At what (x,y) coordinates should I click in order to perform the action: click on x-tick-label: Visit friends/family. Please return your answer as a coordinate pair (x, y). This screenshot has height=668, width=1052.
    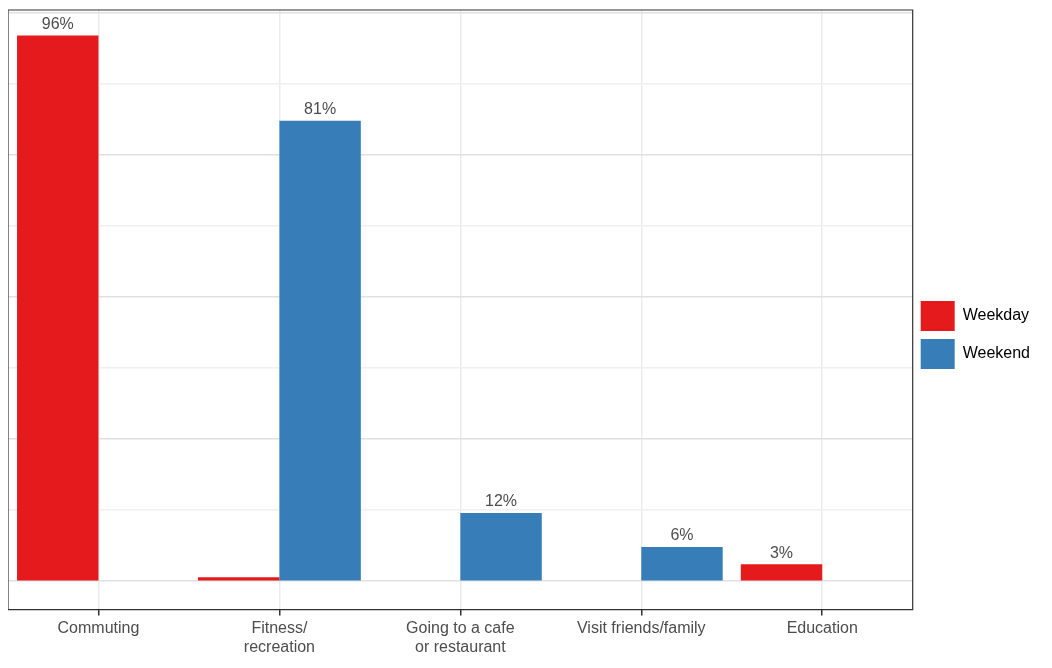
    Looking at the image, I should click on (641, 627).